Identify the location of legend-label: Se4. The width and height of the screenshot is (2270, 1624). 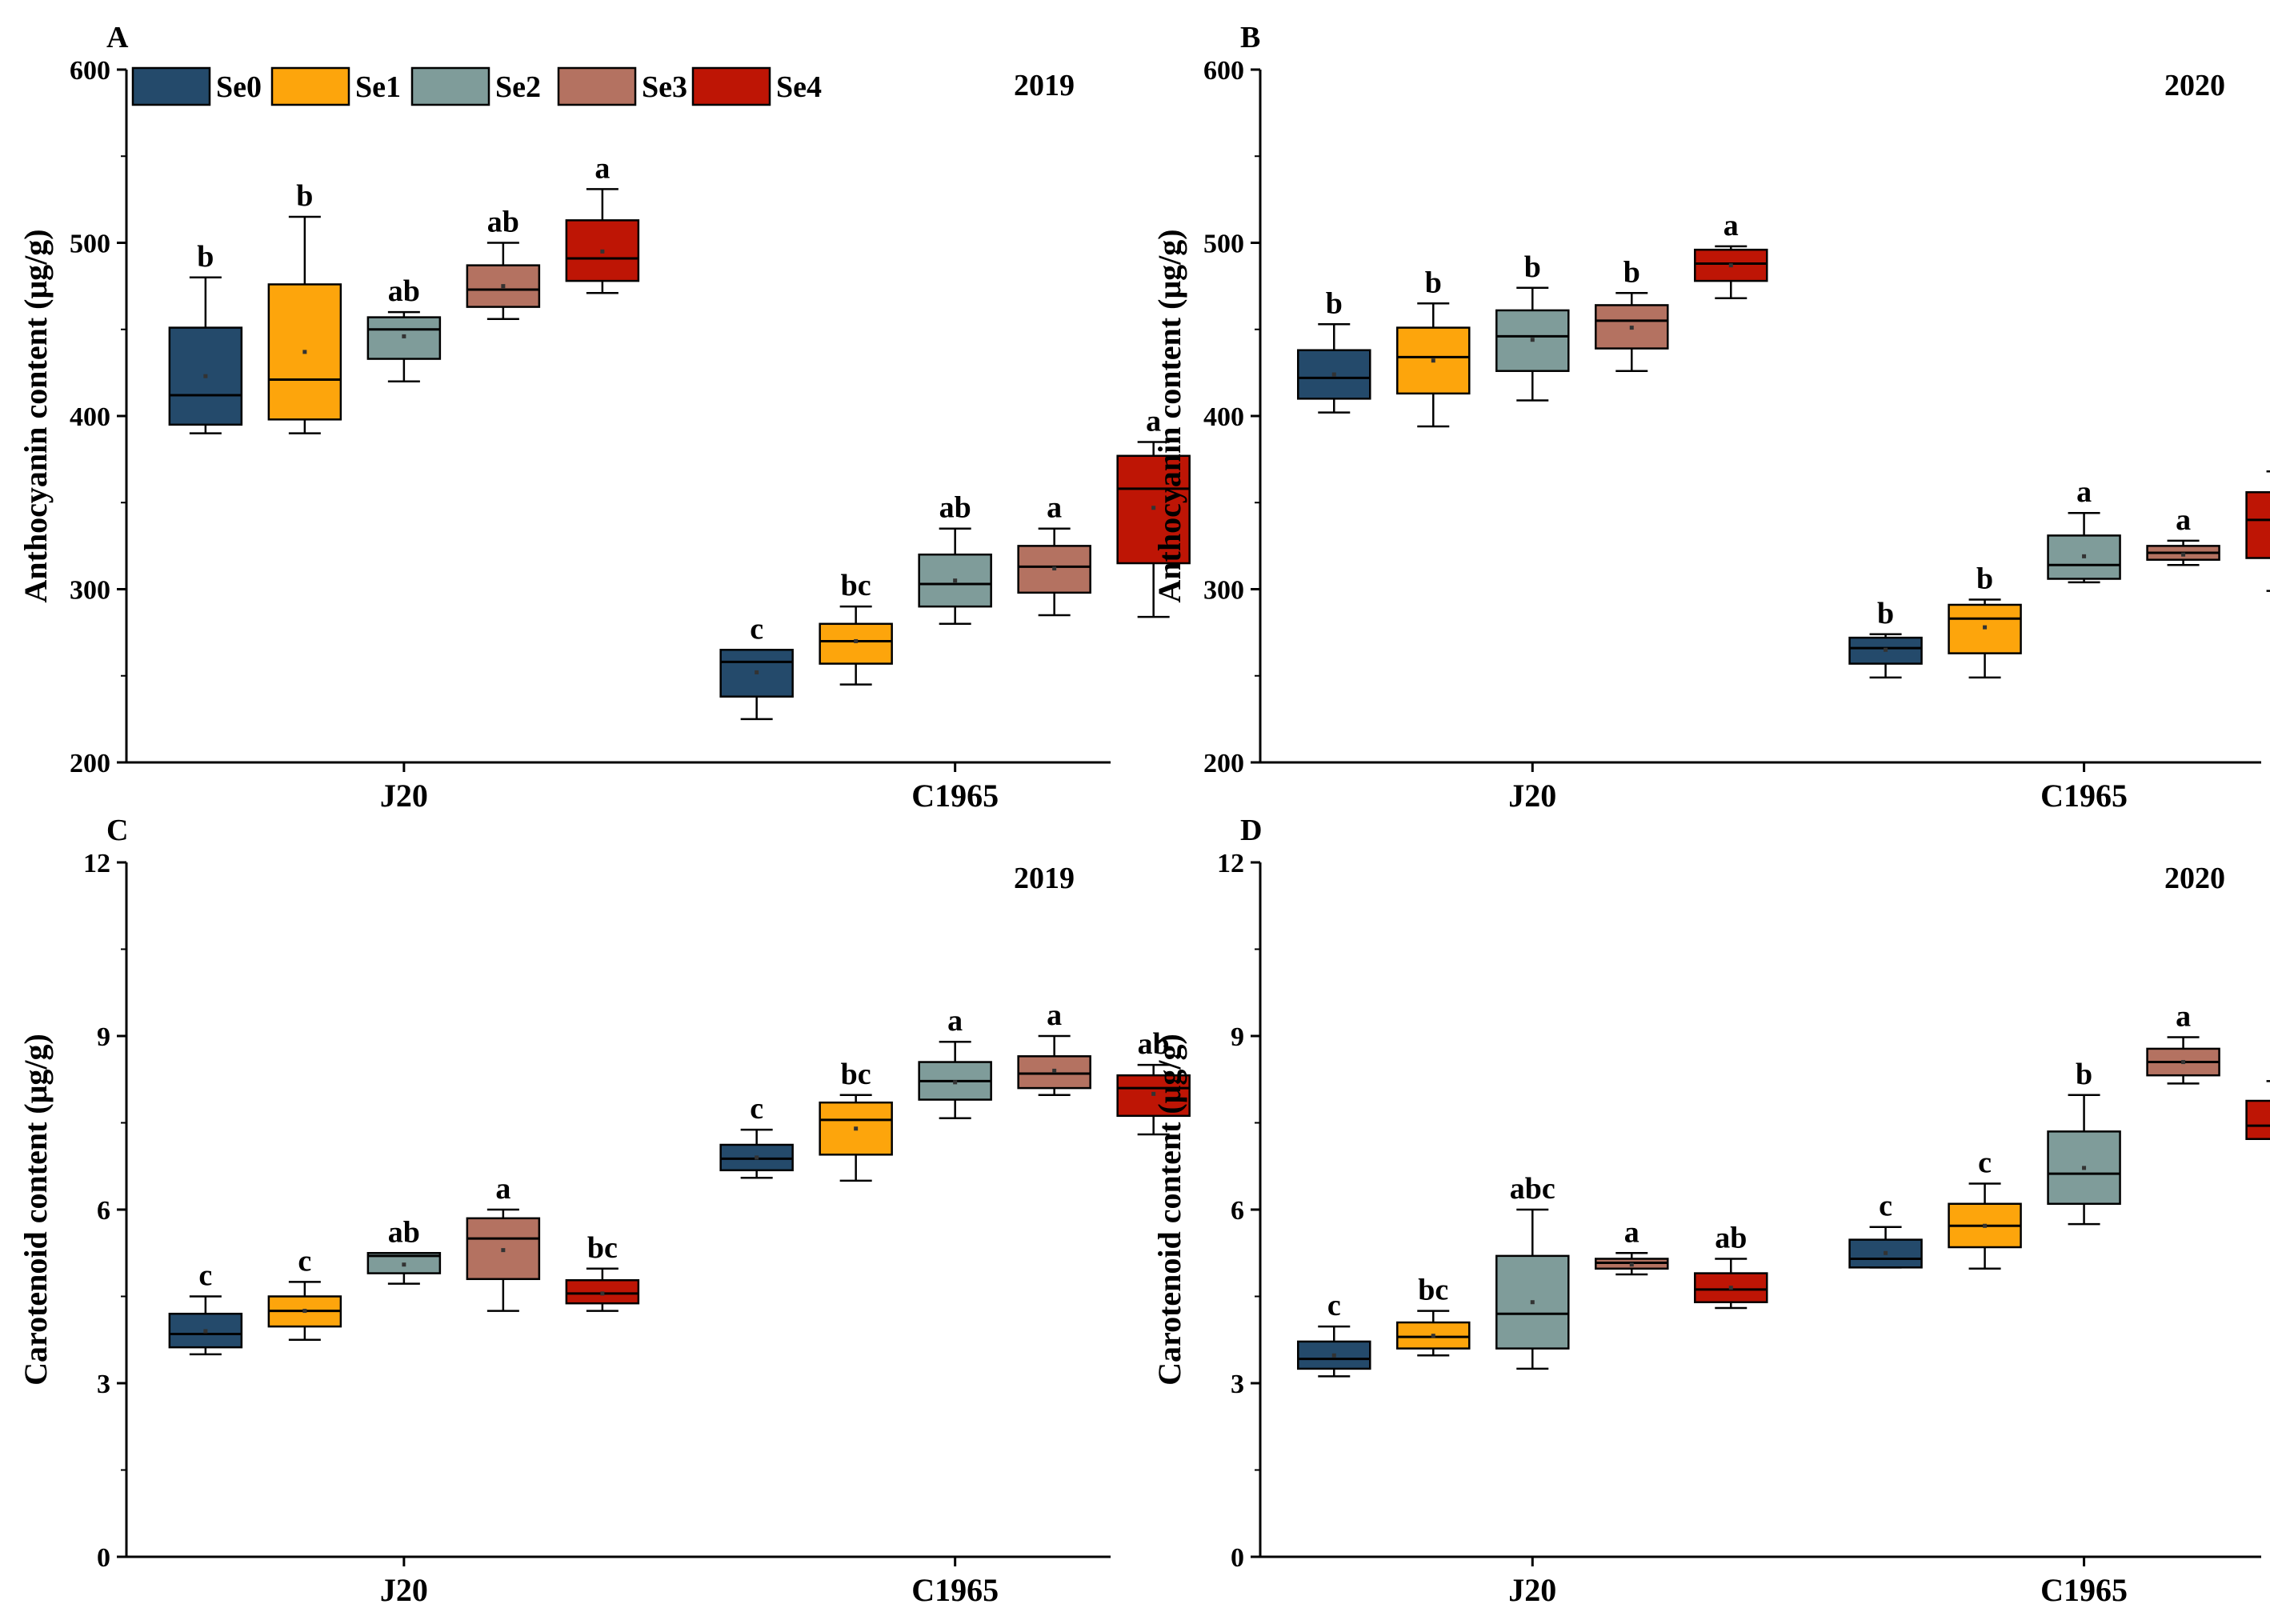
(799, 87).